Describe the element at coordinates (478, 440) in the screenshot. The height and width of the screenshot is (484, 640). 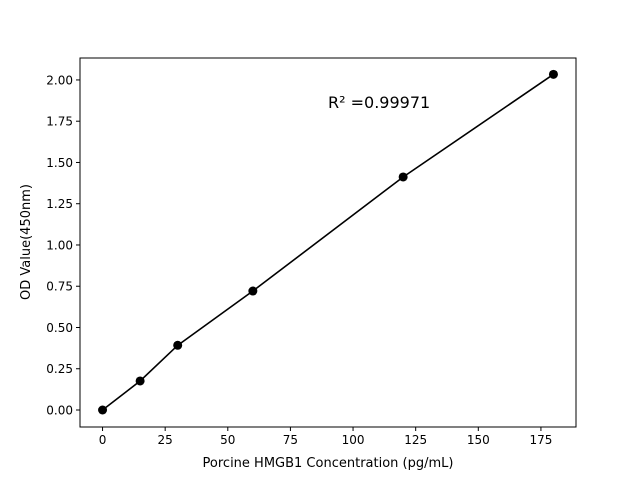
I see `x-tick-label: 150` at that location.